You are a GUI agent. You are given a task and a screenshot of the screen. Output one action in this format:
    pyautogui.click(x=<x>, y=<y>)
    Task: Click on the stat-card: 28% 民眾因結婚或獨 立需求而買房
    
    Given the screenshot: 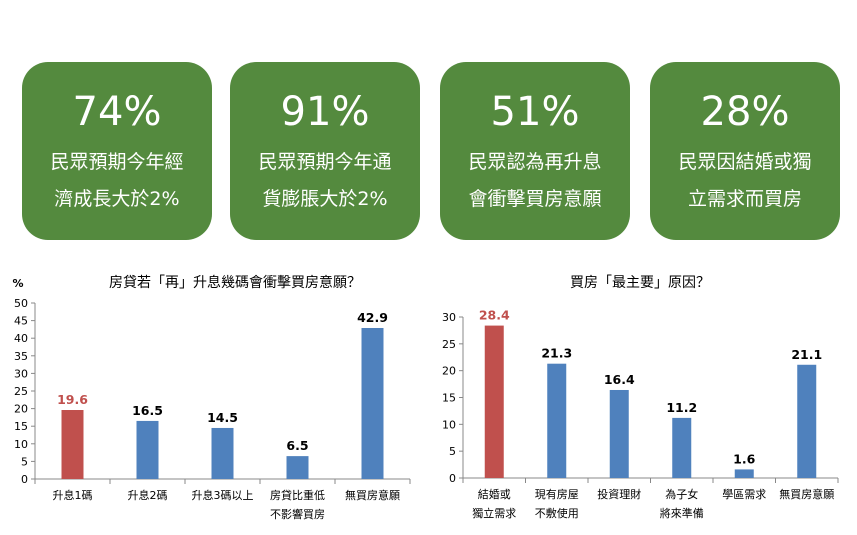 What is the action you would take?
    pyautogui.click(x=745, y=151)
    